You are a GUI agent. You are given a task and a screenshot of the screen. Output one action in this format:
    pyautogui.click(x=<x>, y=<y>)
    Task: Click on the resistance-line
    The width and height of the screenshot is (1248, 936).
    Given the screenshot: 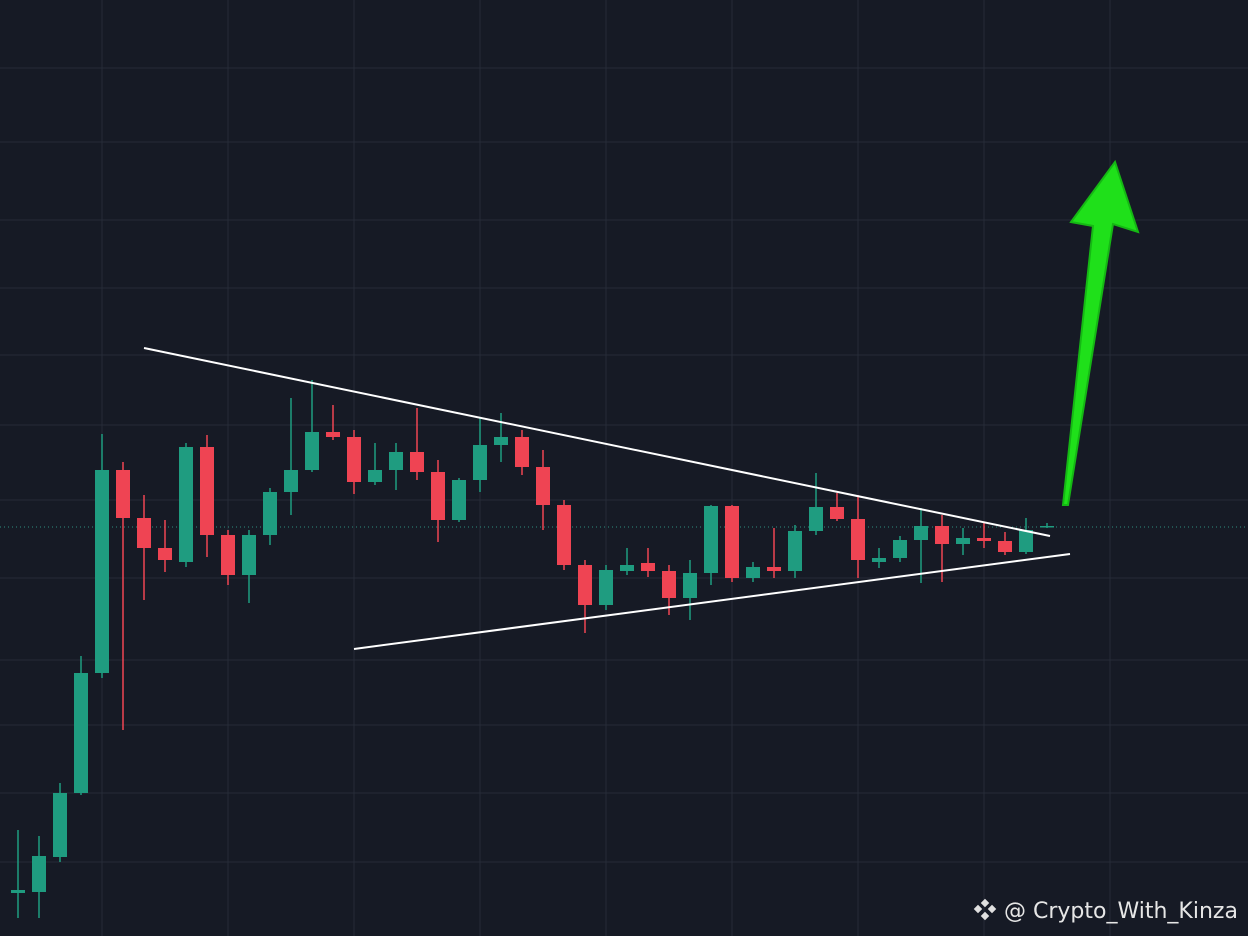 What is the action you would take?
    pyautogui.click(x=597, y=442)
    